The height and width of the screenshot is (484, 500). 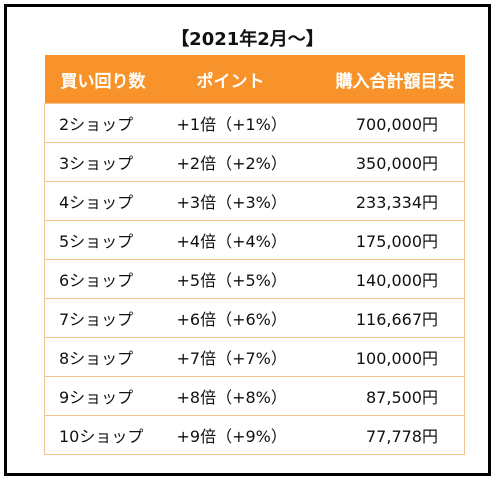 I want to click on cell-points: +6倍（+6%）, so click(x=230, y=318).